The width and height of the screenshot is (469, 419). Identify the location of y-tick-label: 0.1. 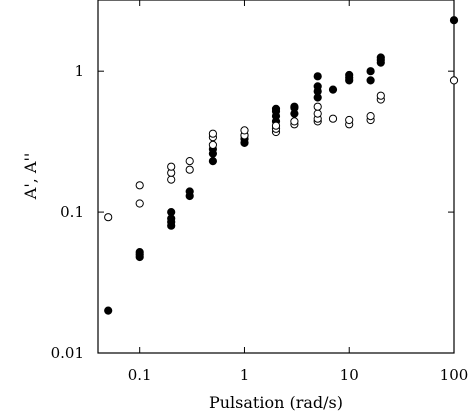
(72, 212).